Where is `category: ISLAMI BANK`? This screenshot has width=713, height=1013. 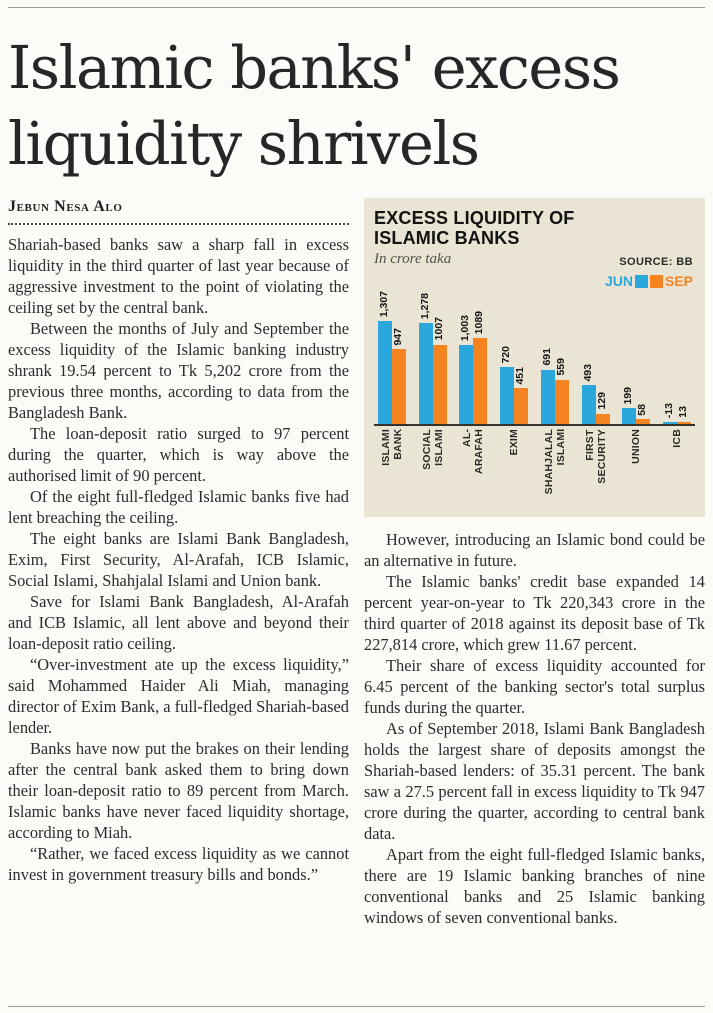 category: ISLAMI BANK is located at coordinates (392, 469).